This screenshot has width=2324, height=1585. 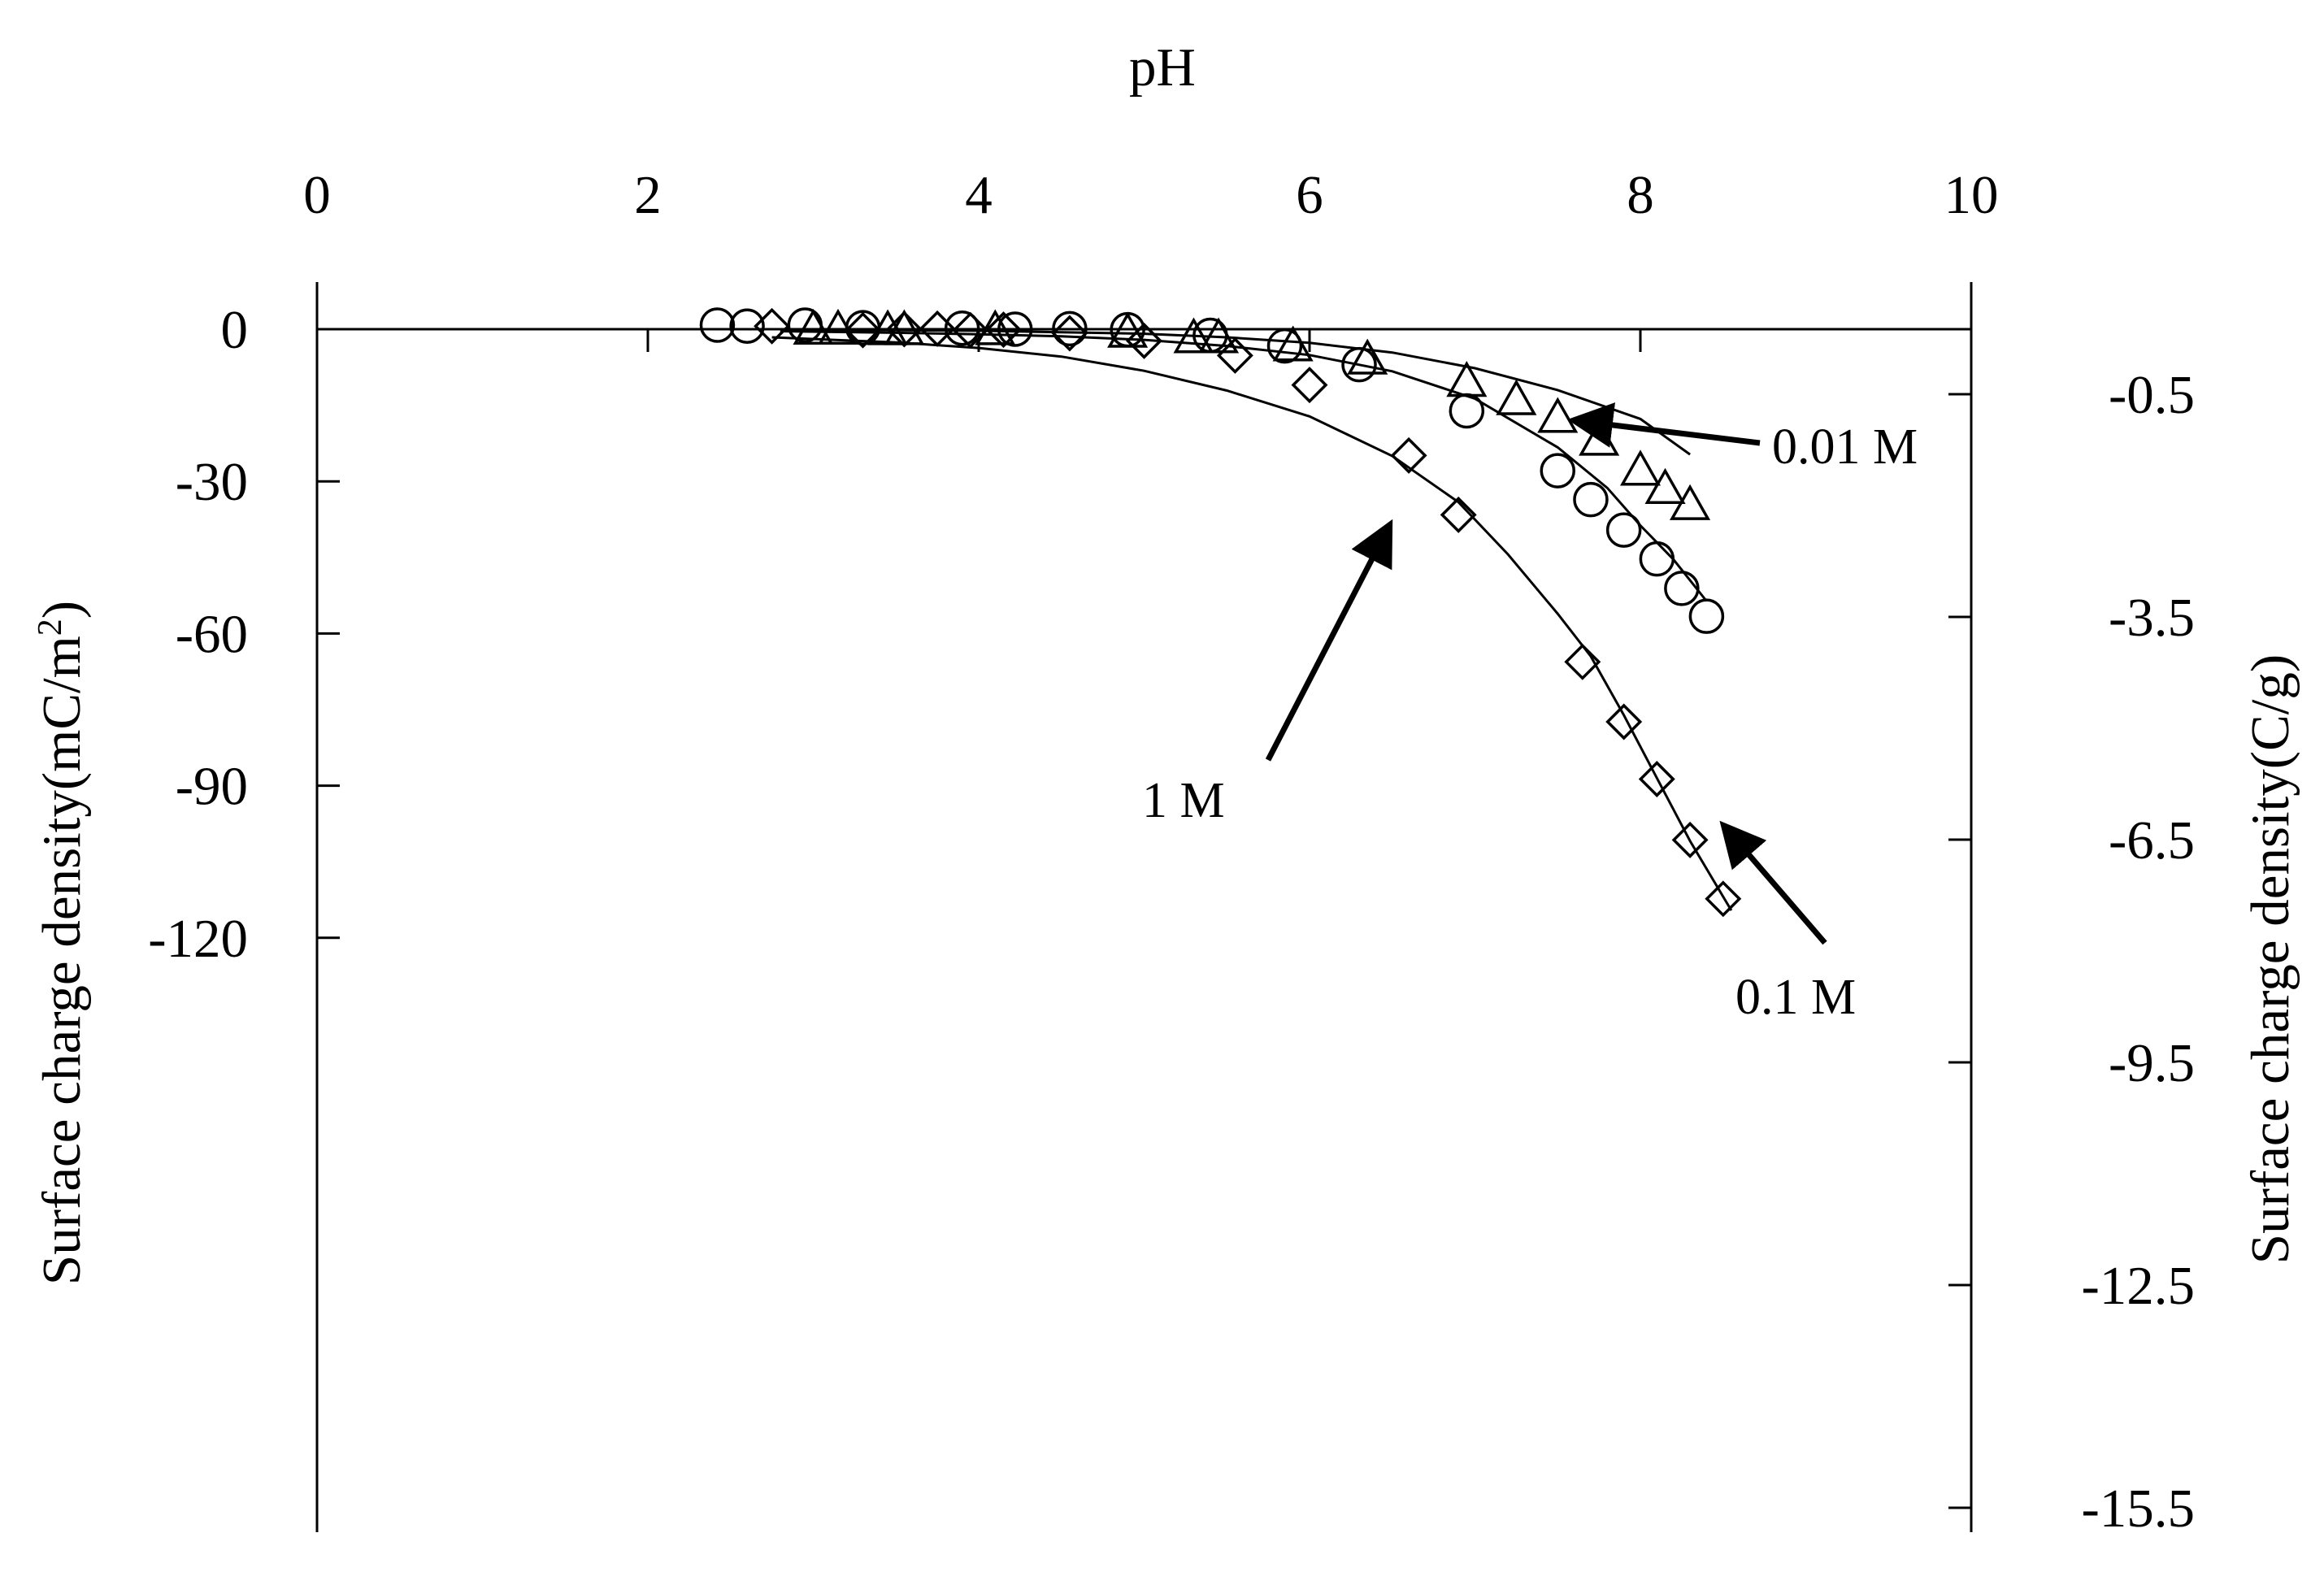 What do you see at coordinates (1183, 800) in the screenshot?
I see `annotation-label-1-m: 1 M` at bounding box center [1183, 800].